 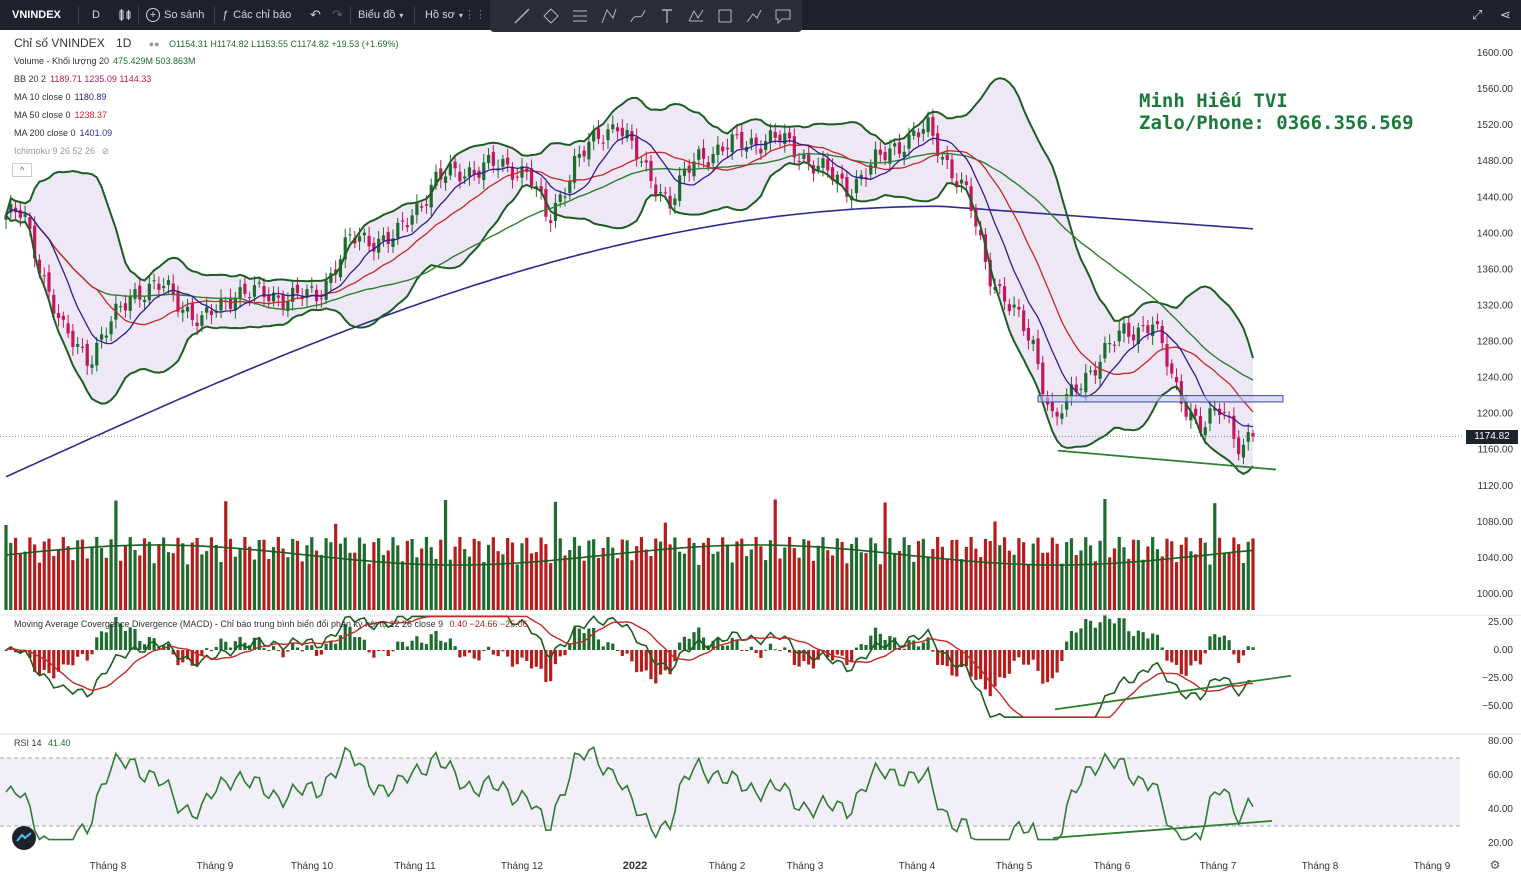 What do you see at coordinates (667, 16) in the screenshot?
I see `text-icon` at bounding box center [667, 16].